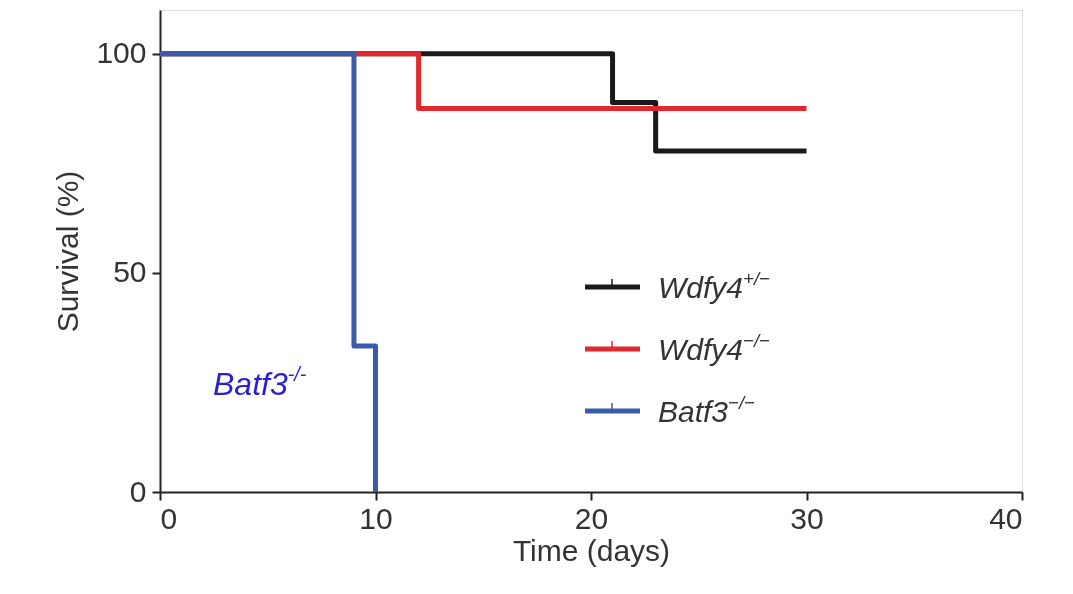  Describe the element at coordinates (714, 285) in the screenshot. I see `legend-label: Wdfy4+/−` at that location.